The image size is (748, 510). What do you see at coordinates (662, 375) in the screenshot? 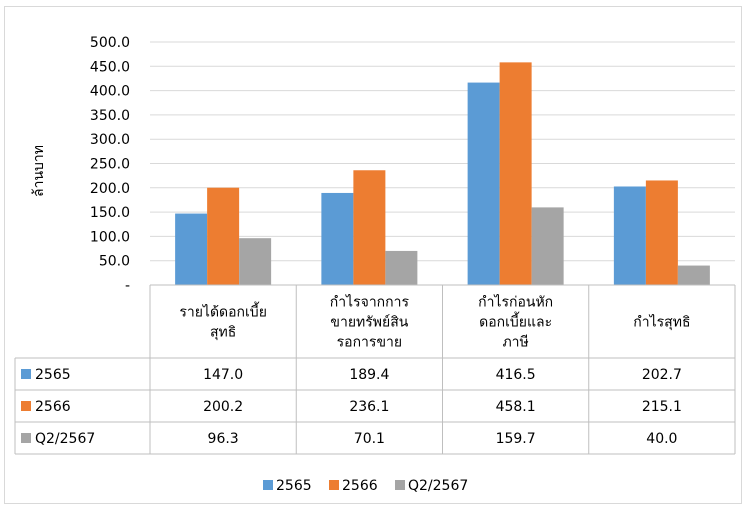
I see `table-value: 202.7` at bounding box center [662, 375].